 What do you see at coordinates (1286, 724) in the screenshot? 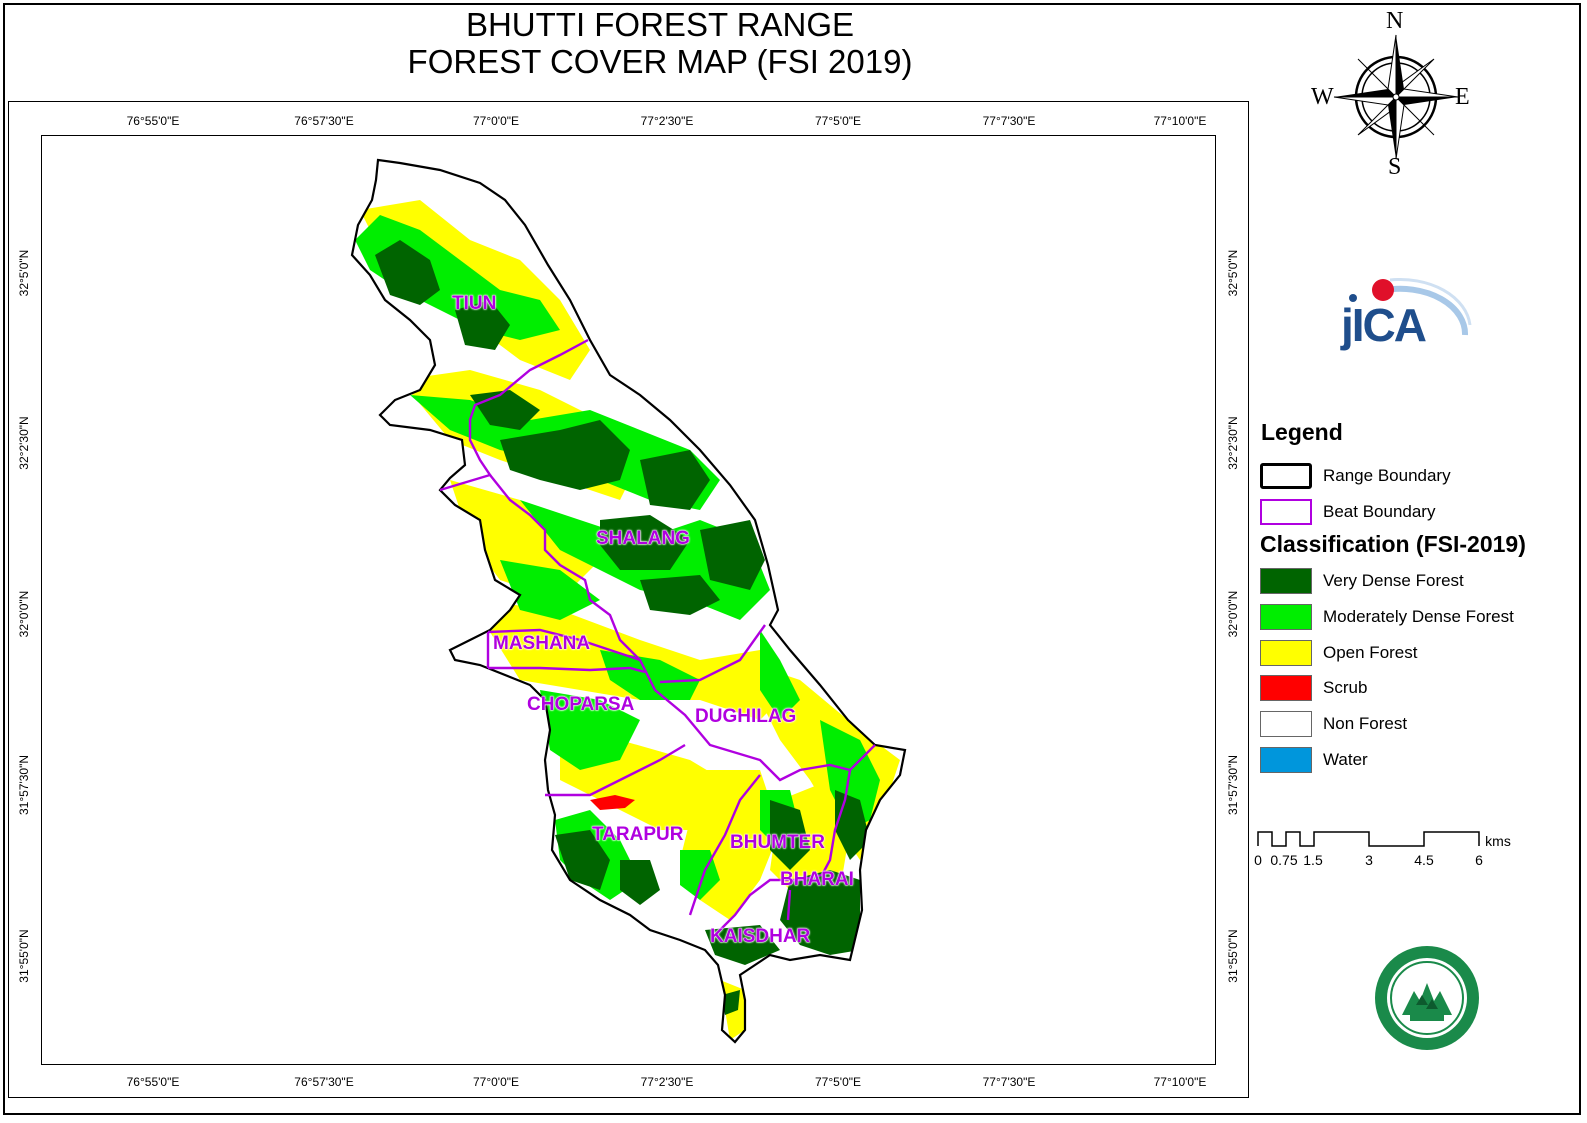
I see `non-forest-swatch` at bounding box center [1286, 724].